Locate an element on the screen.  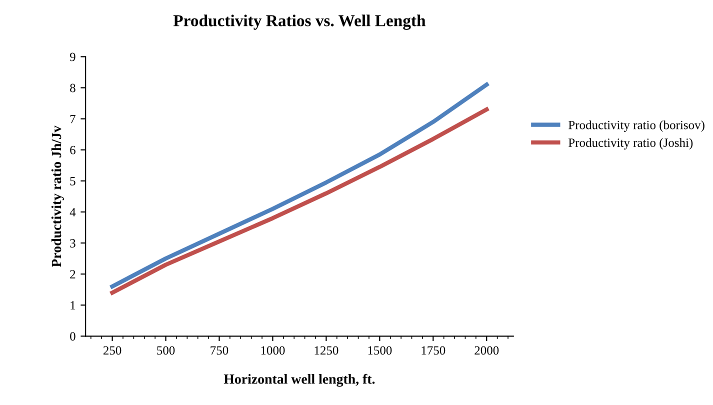
y-tick-label: 0 is located at coordinates (73, 336).